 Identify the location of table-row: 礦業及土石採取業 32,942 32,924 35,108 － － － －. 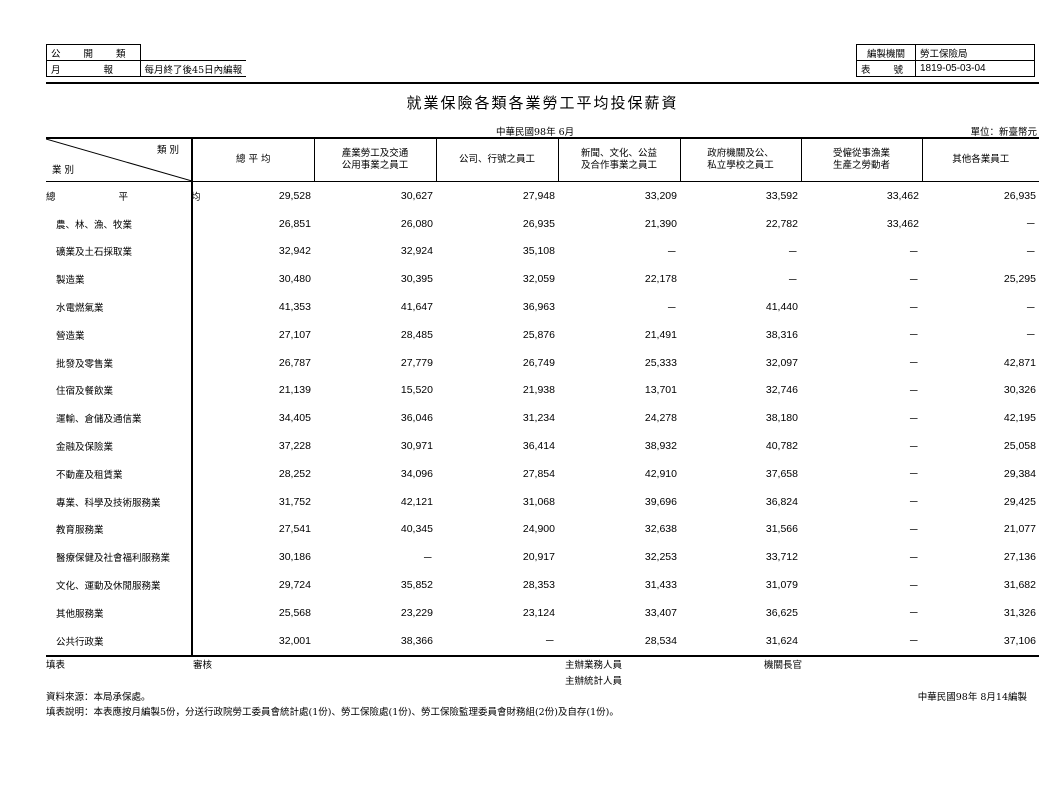
(542, 251).